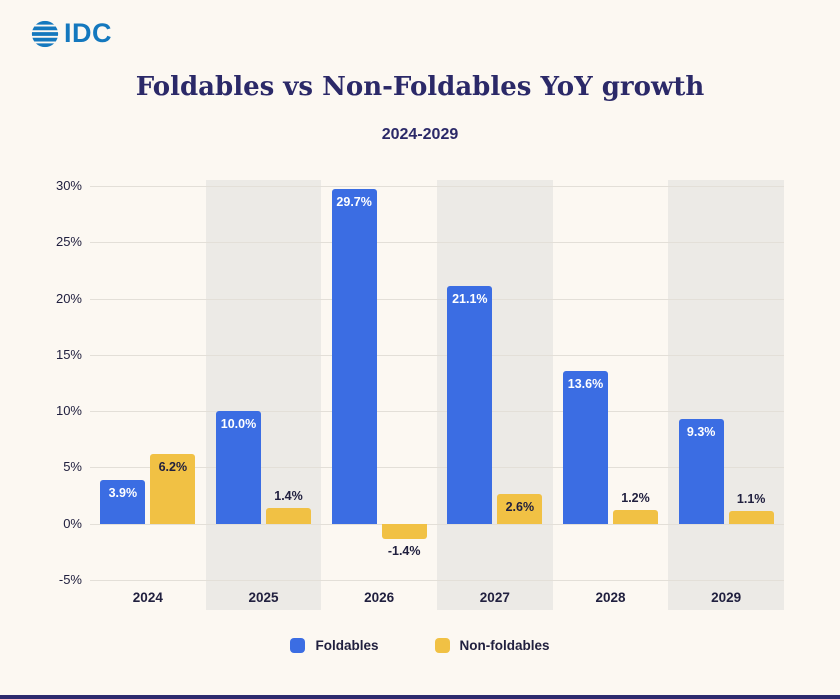 This screenshot has width=840, height=699. What do you see at coordinates (68, 185) in the screenshot?
I see `y-tick-label-30%: 30%` at bounding box center [68, 185].